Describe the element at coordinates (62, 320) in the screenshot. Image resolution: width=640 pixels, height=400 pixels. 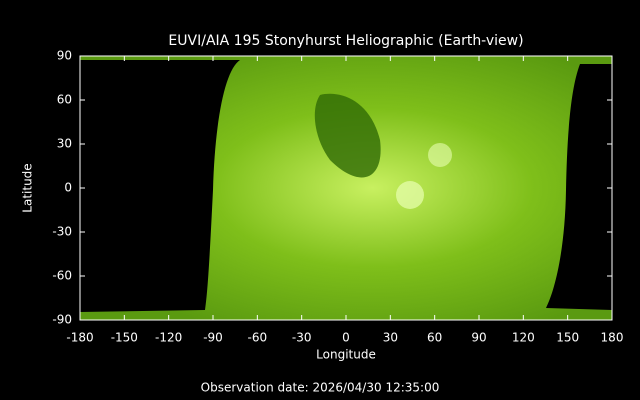
I see `y-tick-label: -90` at that location.